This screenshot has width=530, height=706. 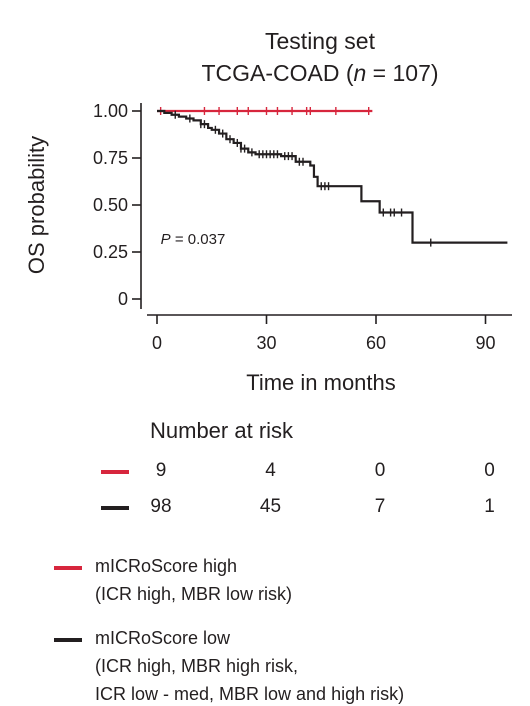 I want to click on y-tick-label: 0.25, so click(x=110, y=252).